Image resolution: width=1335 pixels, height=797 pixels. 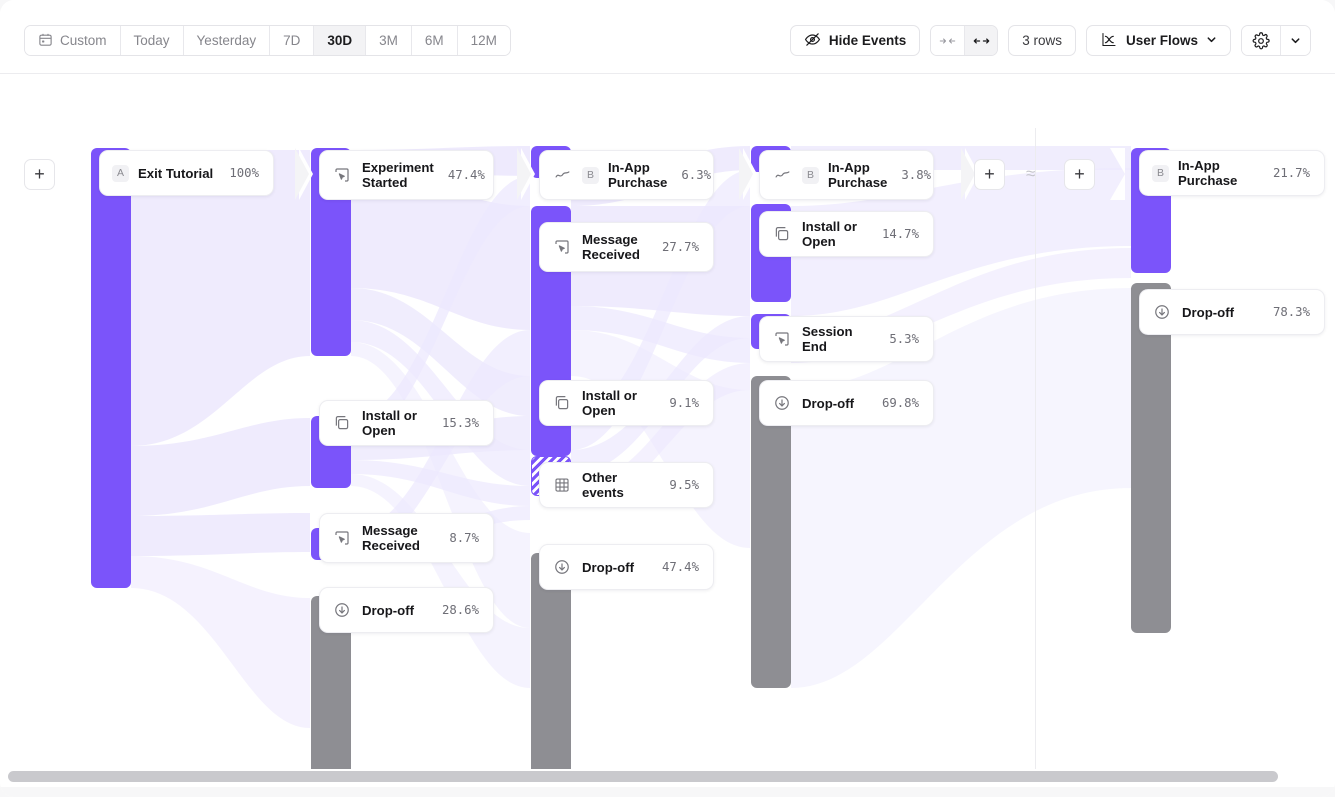 I want to click on node-label: Other events, so click(x=603, y=485).